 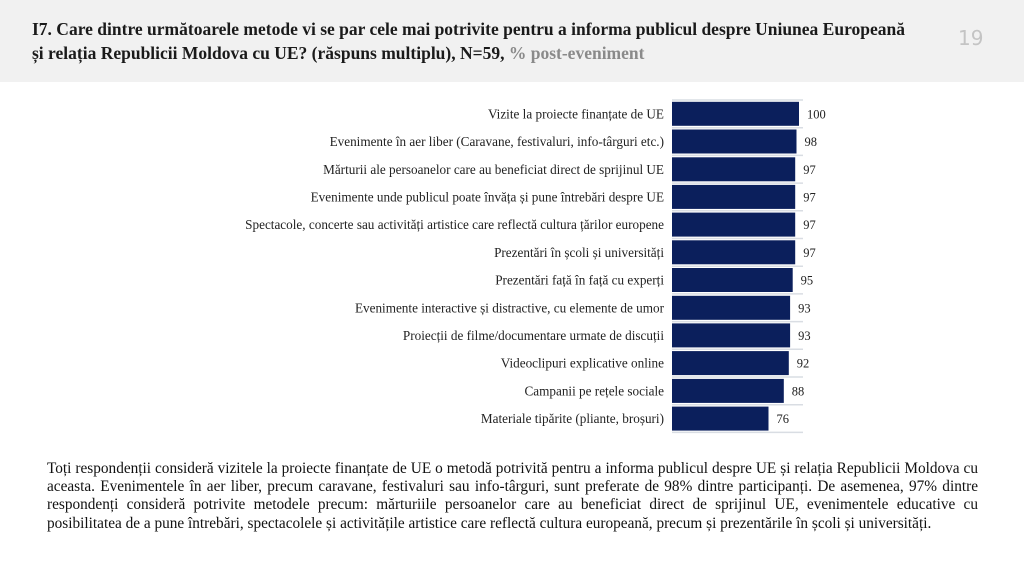 I want to click on data-label: 88, so click(x=798, y=391).